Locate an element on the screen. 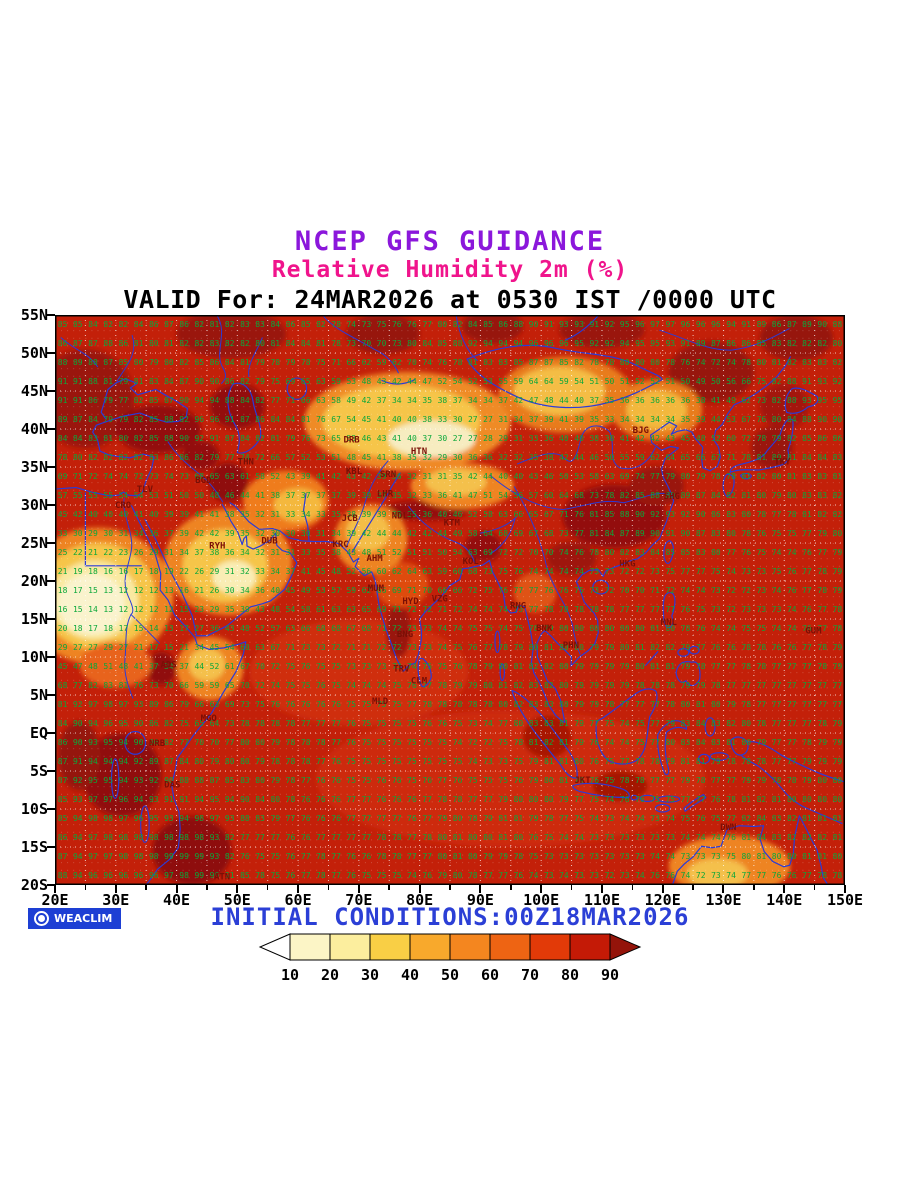 This screenshot has height=1200, width=900. svg-text: 94 is located at coordinates (93, 761).